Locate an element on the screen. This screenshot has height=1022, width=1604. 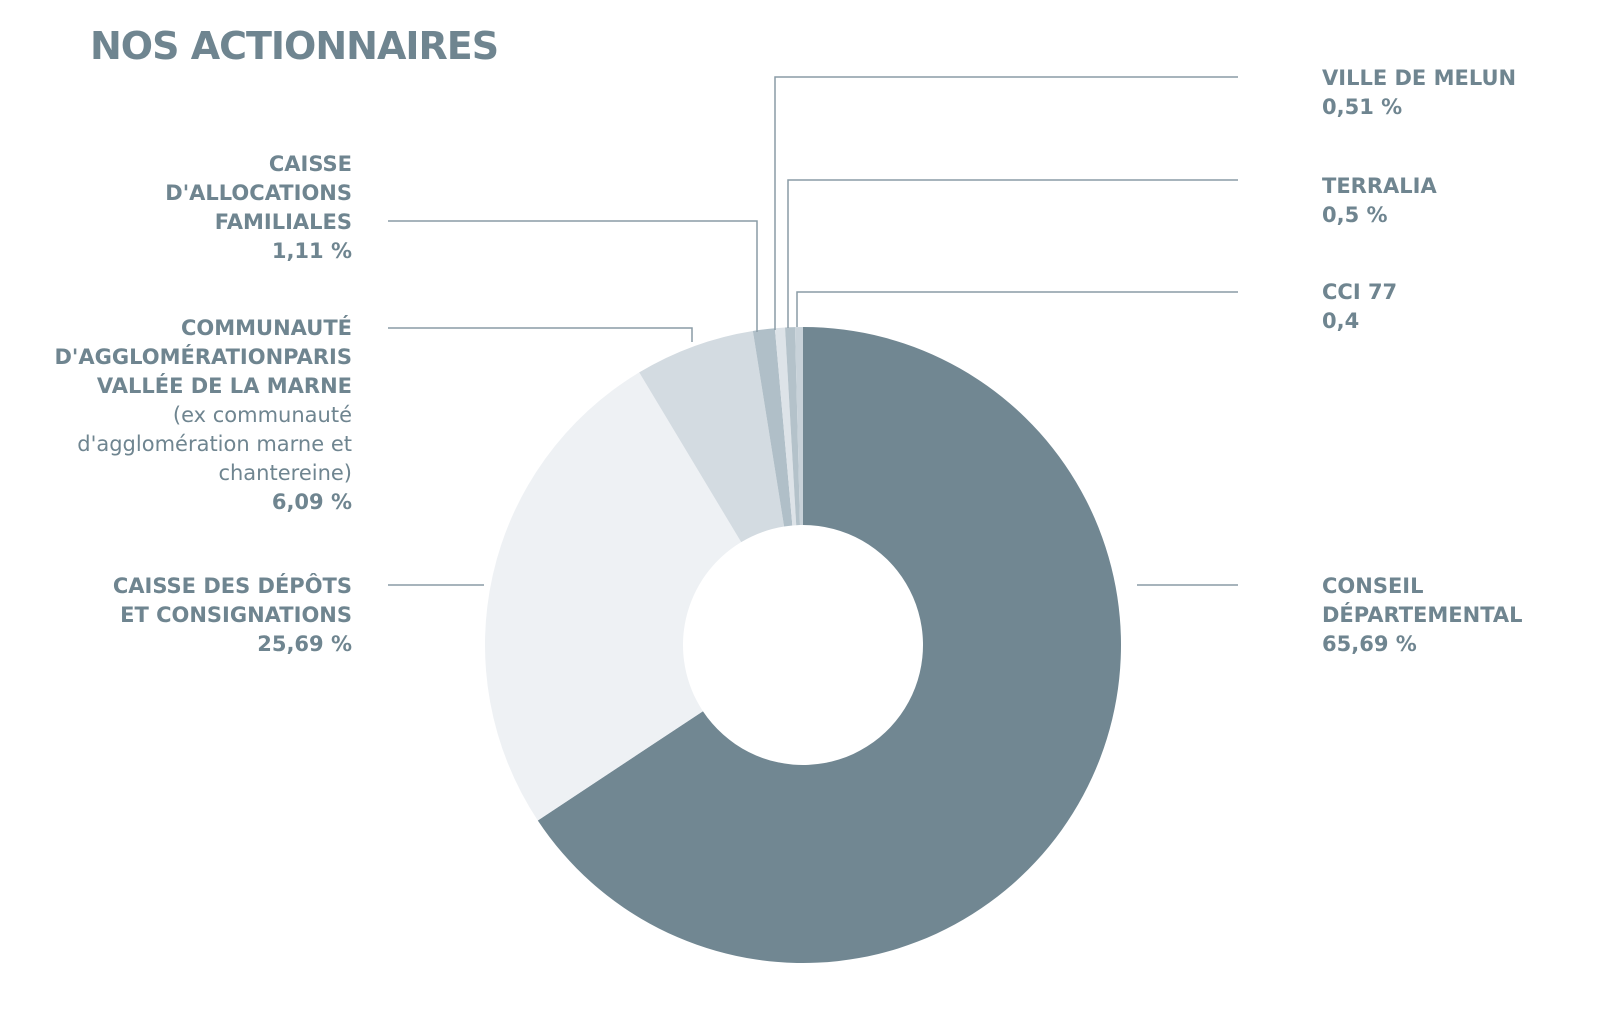
label-cdc-line-1: CAISSE DES DÉPÔTS is located at coordinates (232, 586).